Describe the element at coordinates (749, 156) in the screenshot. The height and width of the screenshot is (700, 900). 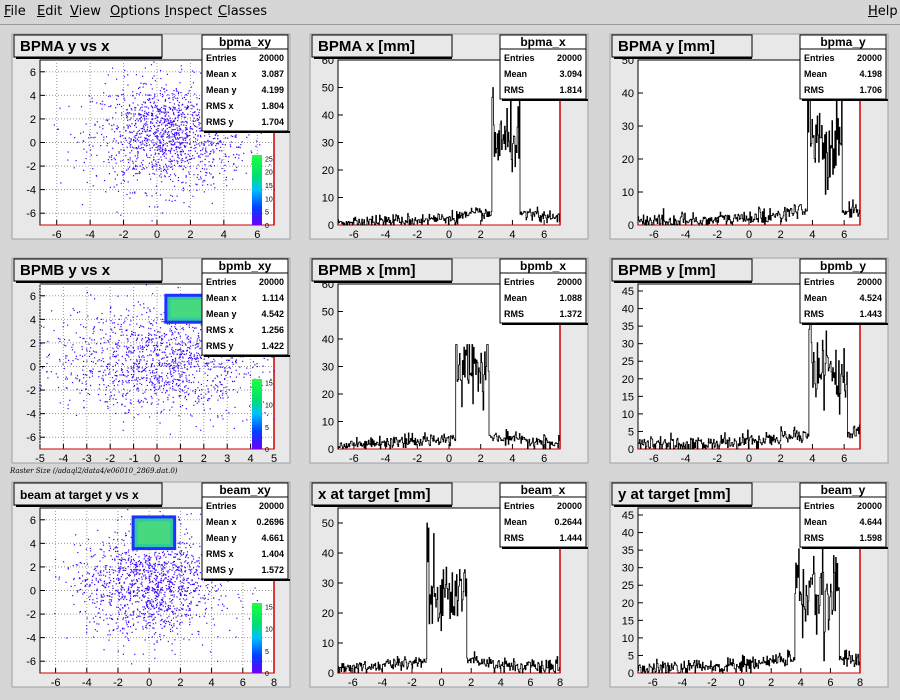
I see `histogram-line` at that location.